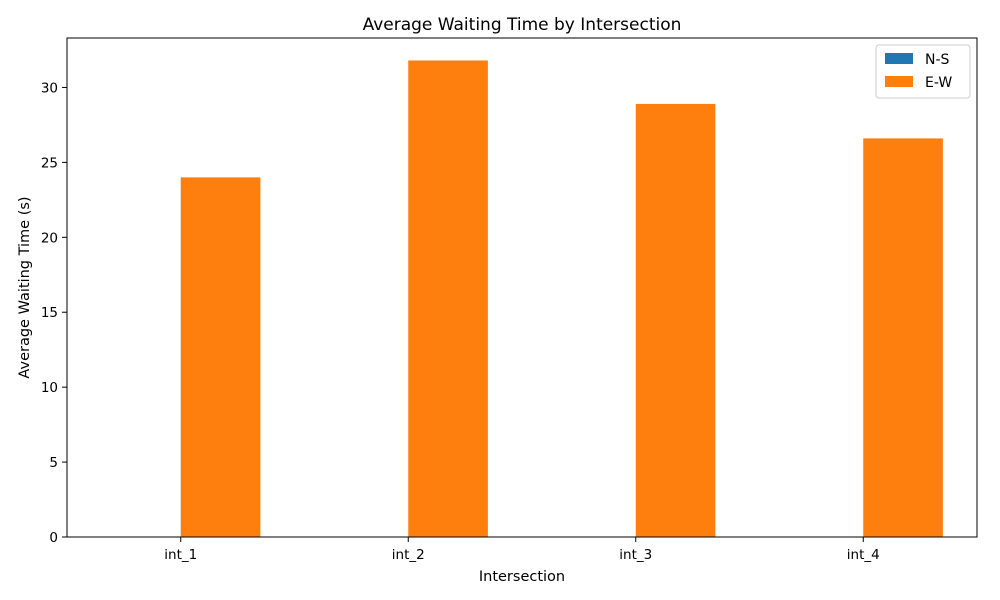 The height and width of the screenshot is (600, 1000). Describe the element at coordinates (522, 550) in the screenshot. I see `x-axis: int_1 int_2 int_3 int_4` at that location.